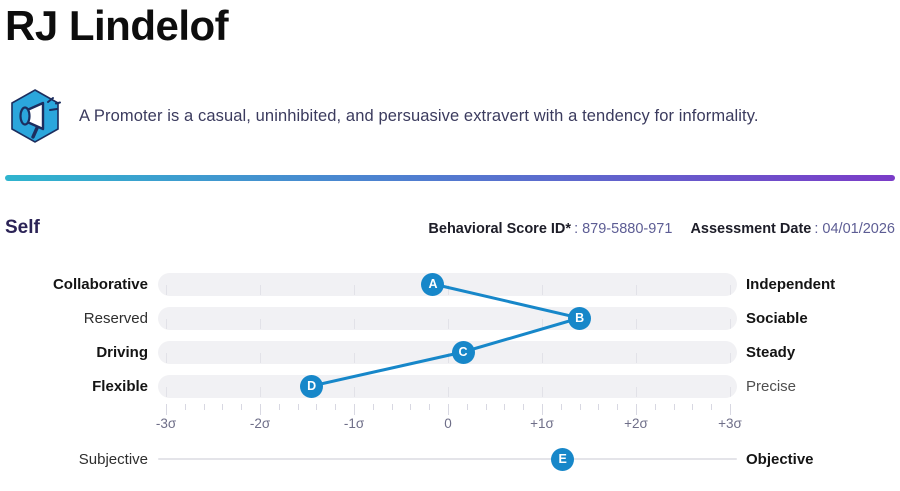 The width and height of the screenshot is (900, 491). I want to click on score-id-label: Behavioral Score ID*, so click(500, 229).